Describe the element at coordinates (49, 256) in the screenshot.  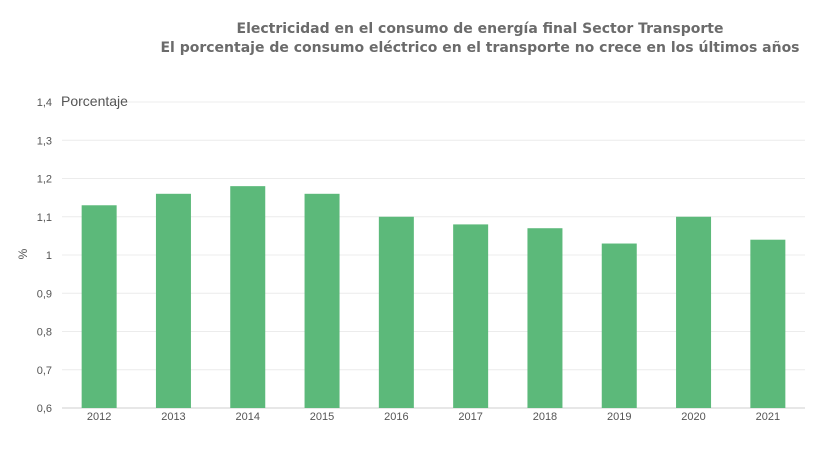
I see `y-tick-label: 1` at that location.